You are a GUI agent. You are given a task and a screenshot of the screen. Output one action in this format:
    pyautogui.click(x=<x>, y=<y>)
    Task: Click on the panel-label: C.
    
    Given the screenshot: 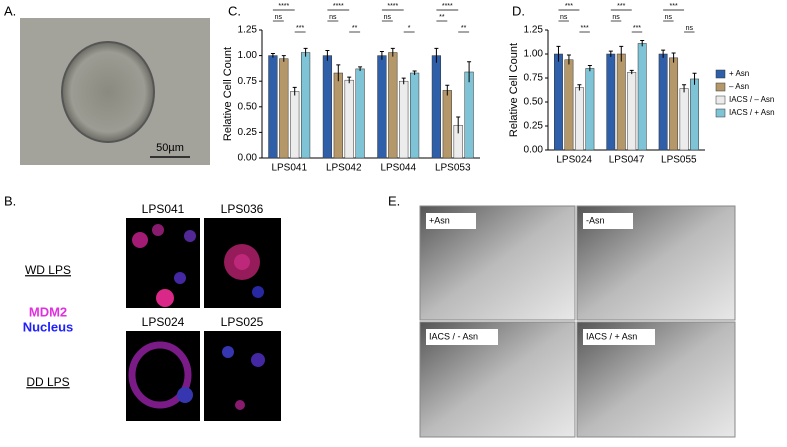 What is the action you would take?
    pyautogui.click(x=234, y=10)
    